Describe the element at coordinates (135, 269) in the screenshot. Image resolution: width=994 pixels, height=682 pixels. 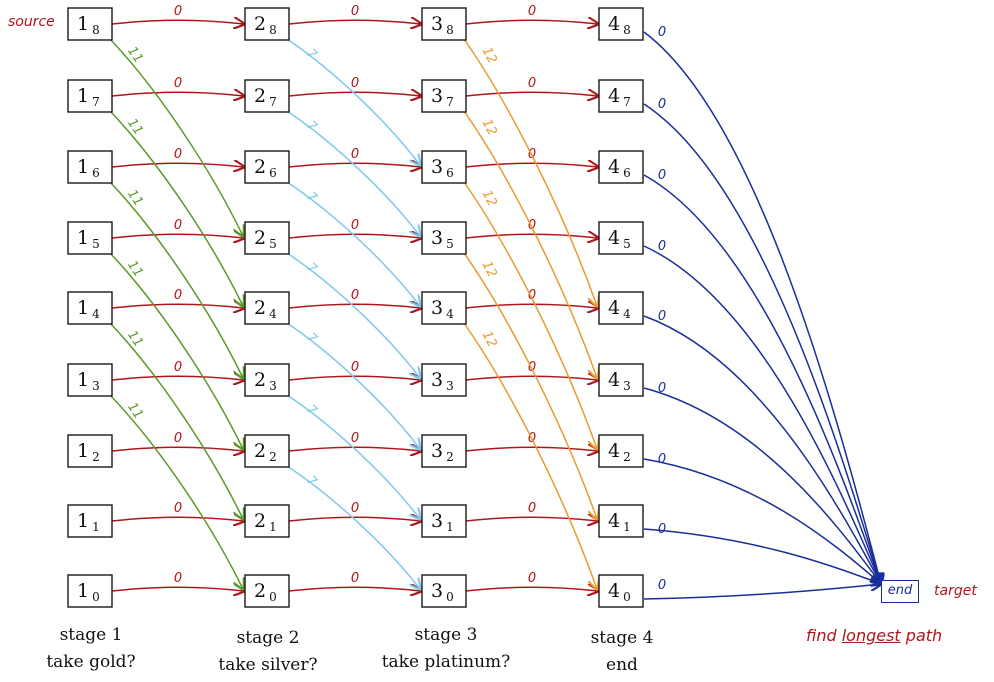
I see `take-weight-s1-5: 11` at that location.